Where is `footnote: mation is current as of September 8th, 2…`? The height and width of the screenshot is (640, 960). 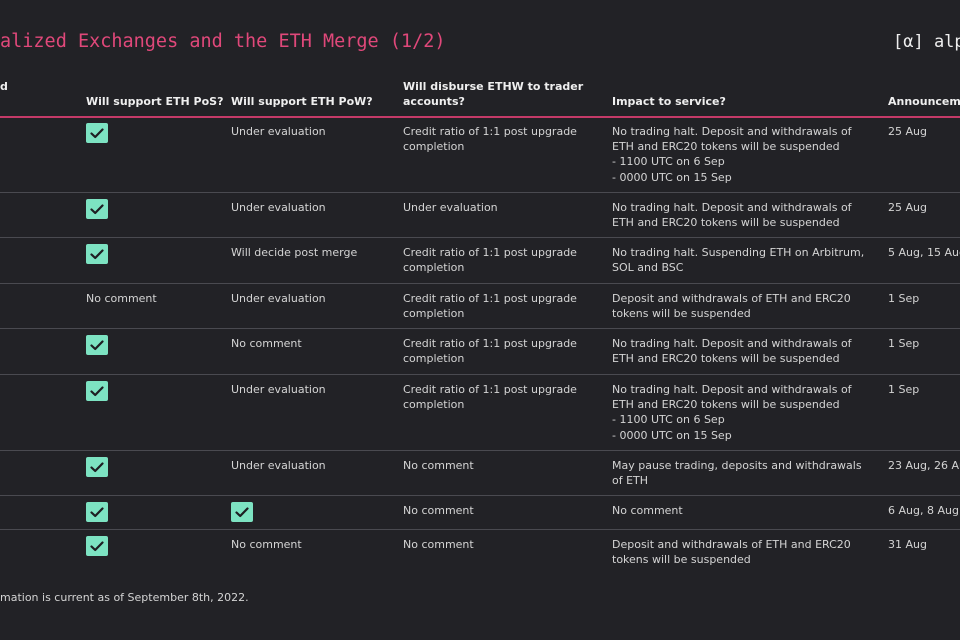 footnote: mation is current as of September 8th, 2… is located at coordinates (124, 597).